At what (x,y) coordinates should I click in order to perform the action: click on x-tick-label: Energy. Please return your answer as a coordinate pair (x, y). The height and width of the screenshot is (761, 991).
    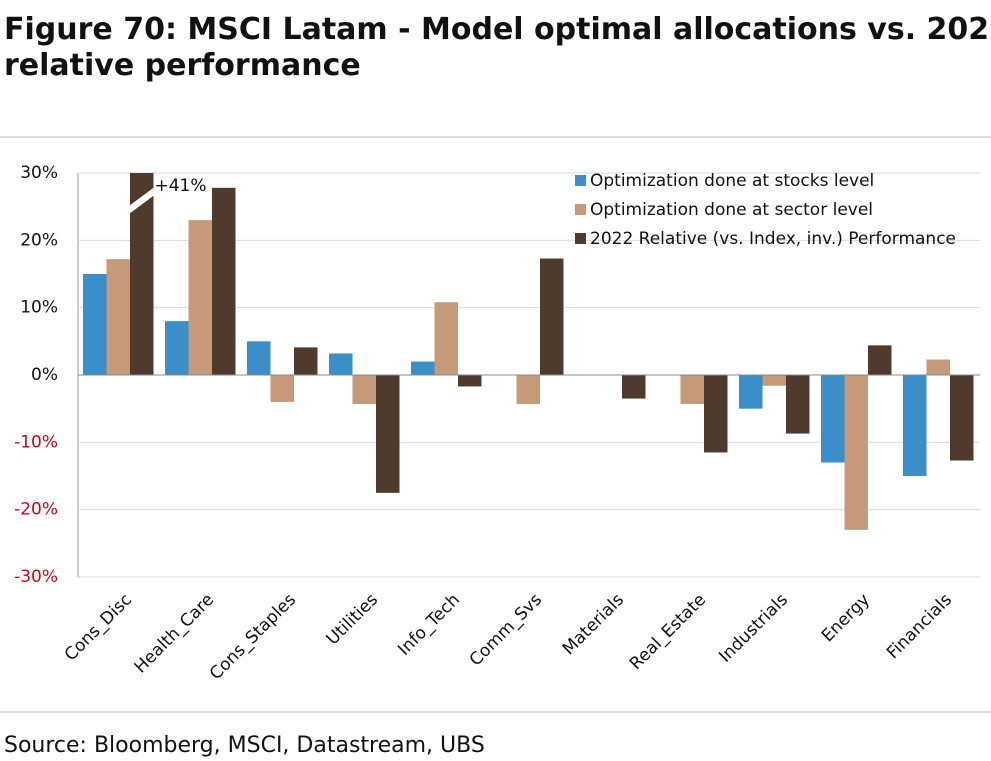
    Looking at the image, I should click on (846, 618).